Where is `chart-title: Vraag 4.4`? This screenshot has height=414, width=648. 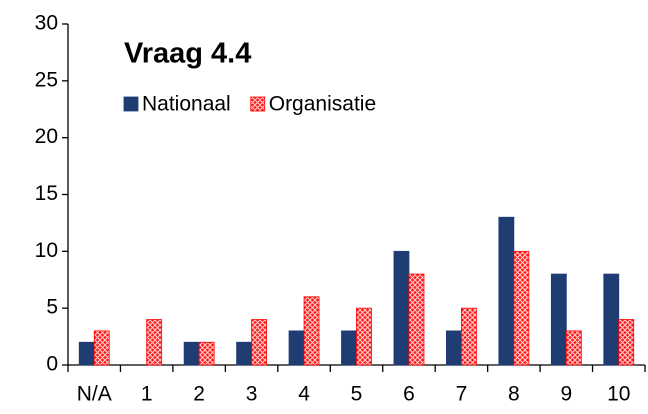
chart-title: Vraag 4.4 is located at coordinates (187, 54).